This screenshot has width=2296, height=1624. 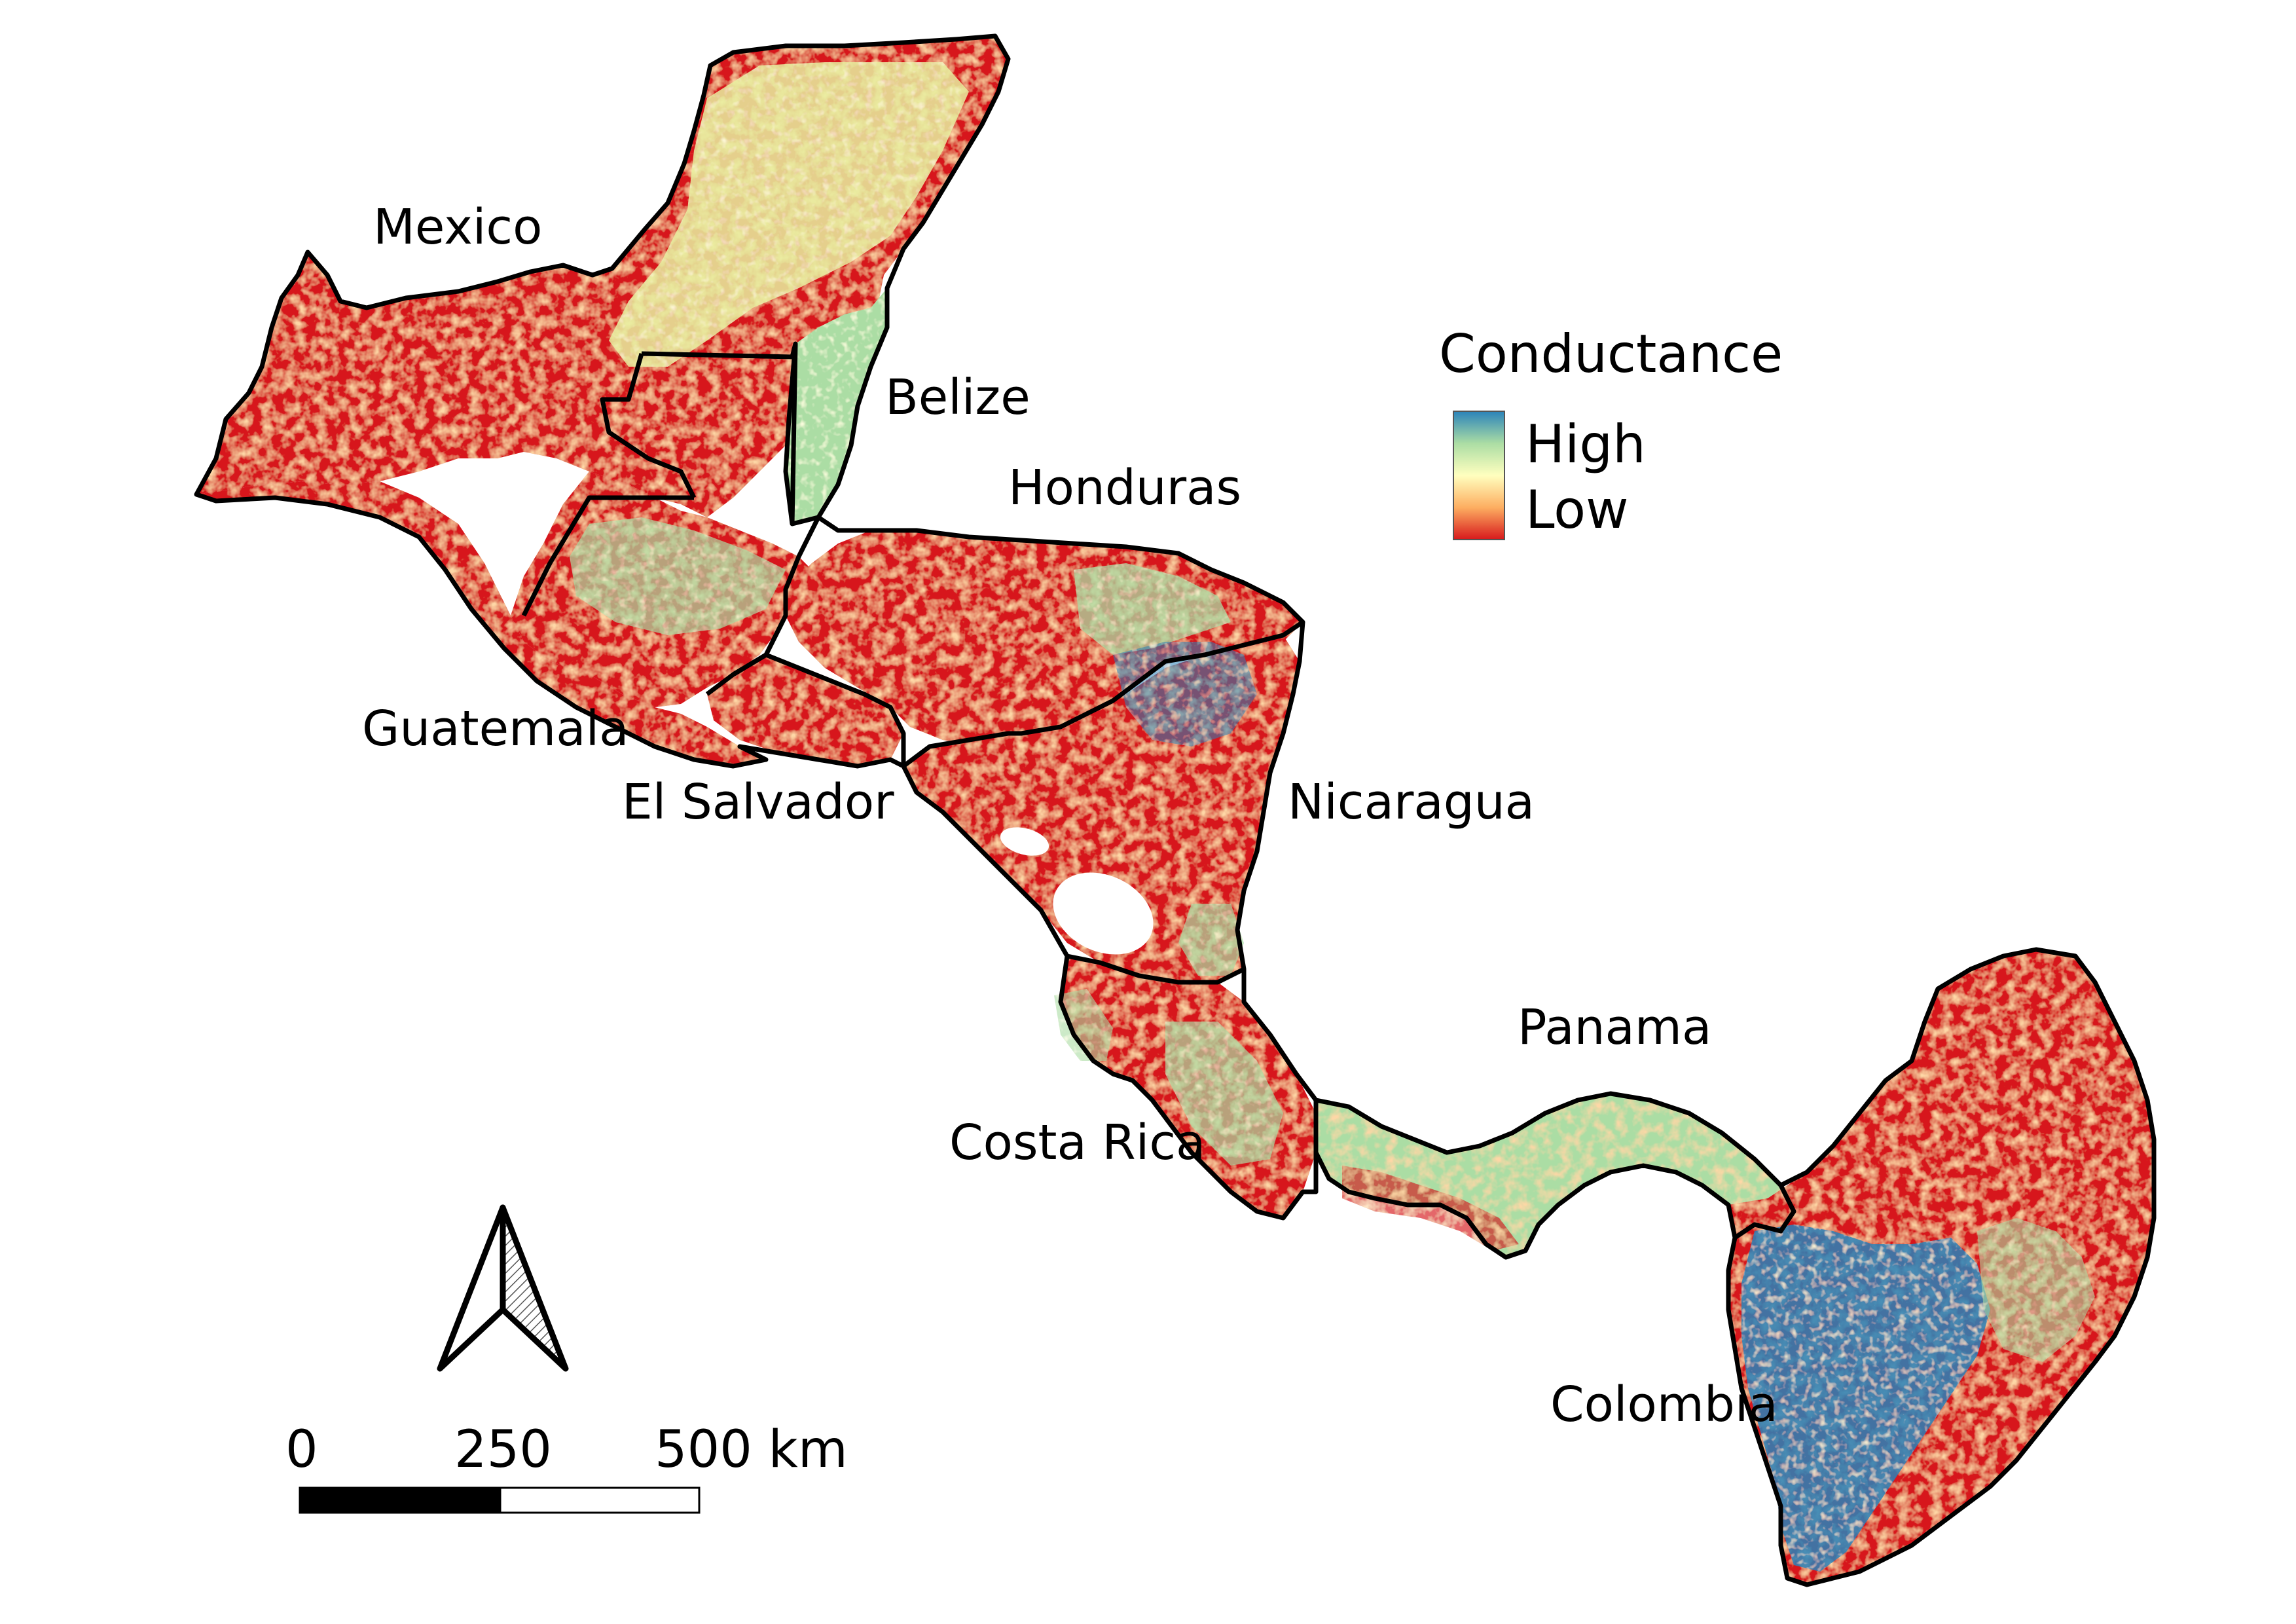 I want to click on lake-nicaragua, so click(x=1103, y=913).